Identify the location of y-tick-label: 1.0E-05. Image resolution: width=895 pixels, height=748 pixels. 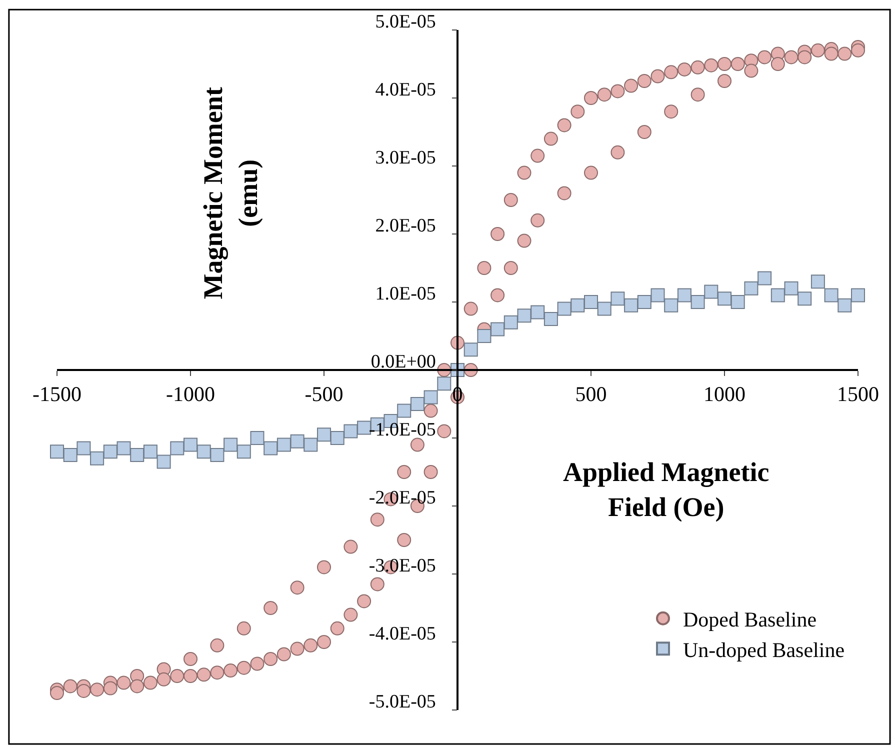
(405, 294).